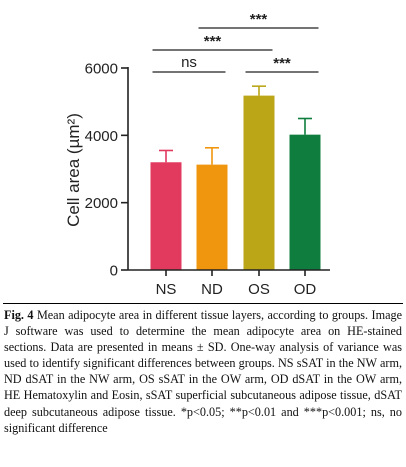 This screenshot has width=406, height=467. I want to click on x-tick-label: NS, so click(166, 289).